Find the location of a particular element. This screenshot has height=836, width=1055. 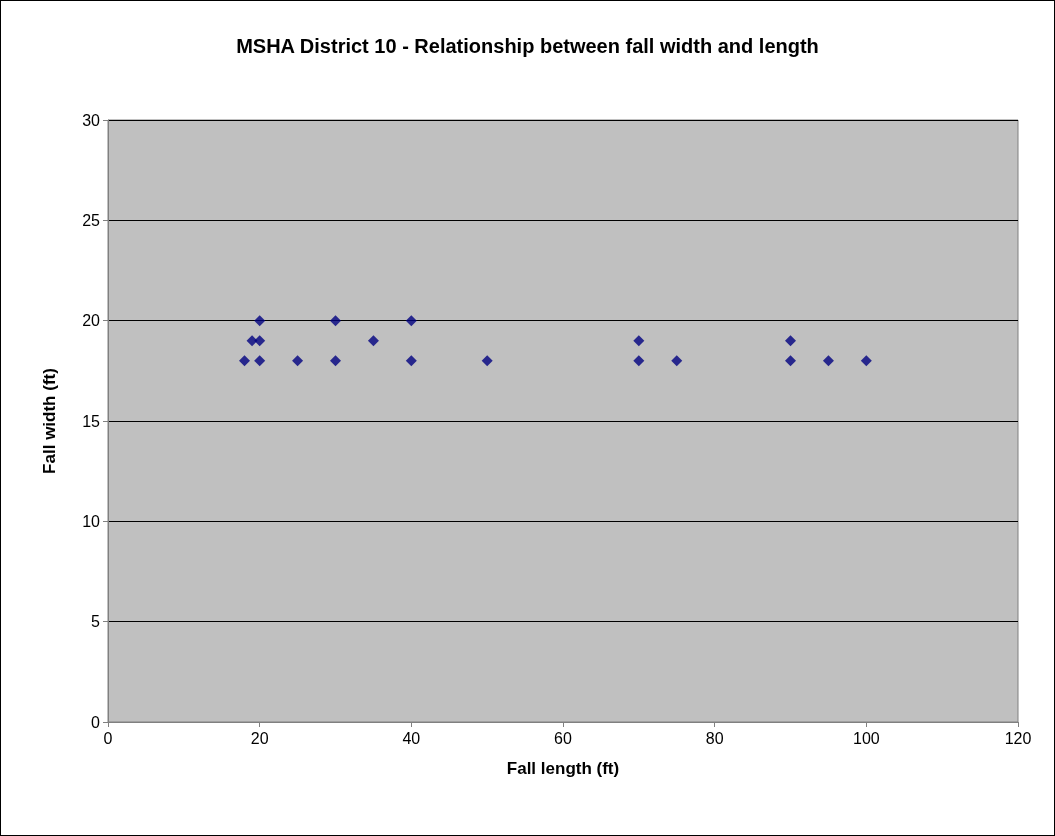

y-tick-label: 10 is located at coordinates (91, 521).